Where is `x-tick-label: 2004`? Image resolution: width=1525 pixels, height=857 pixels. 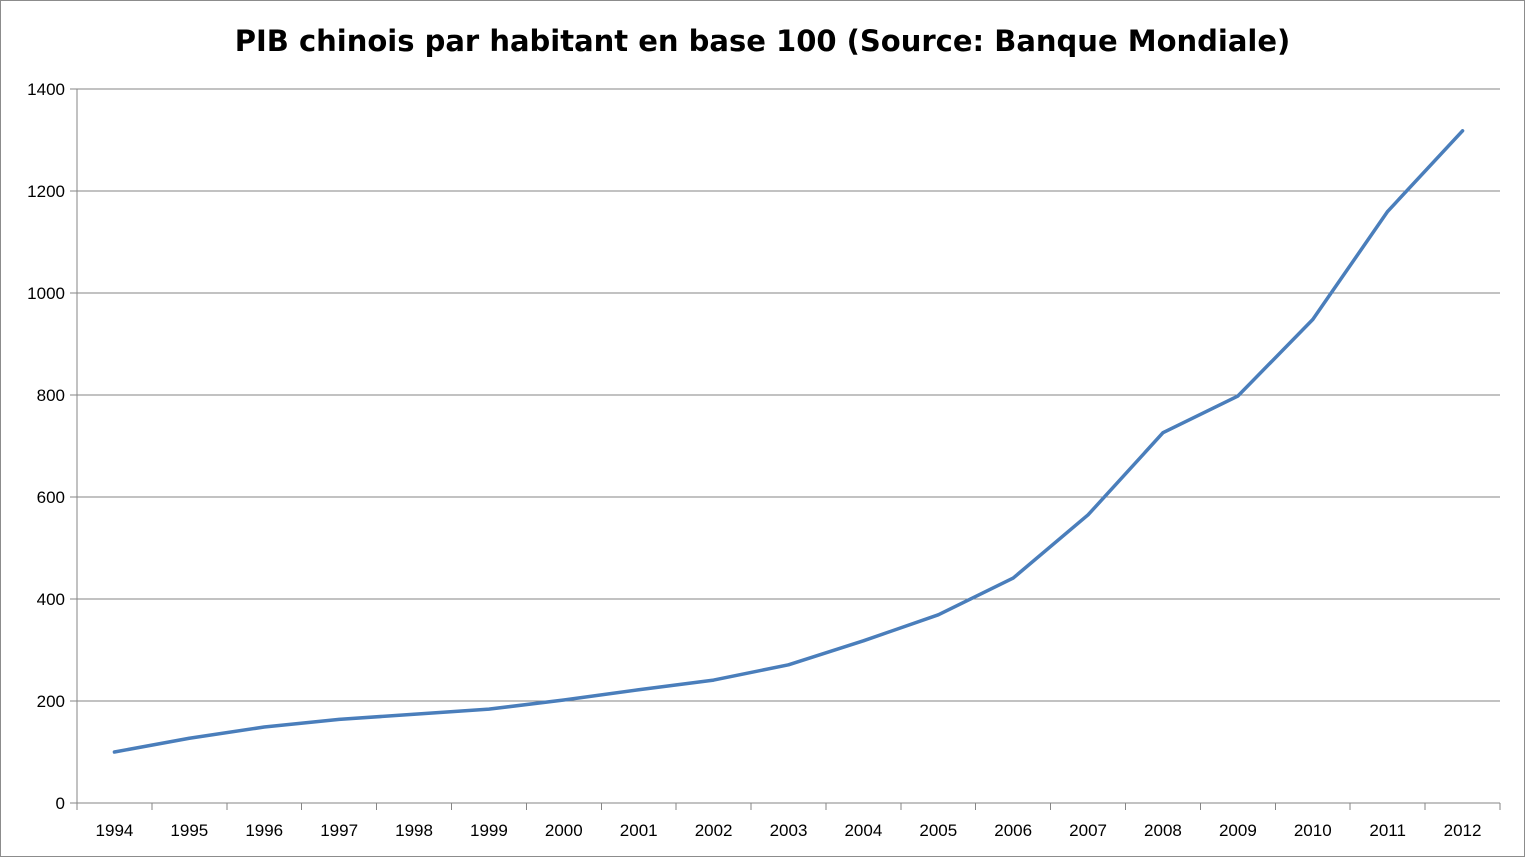 x-tick-label: 2004 is located at coordinates (863, 830).